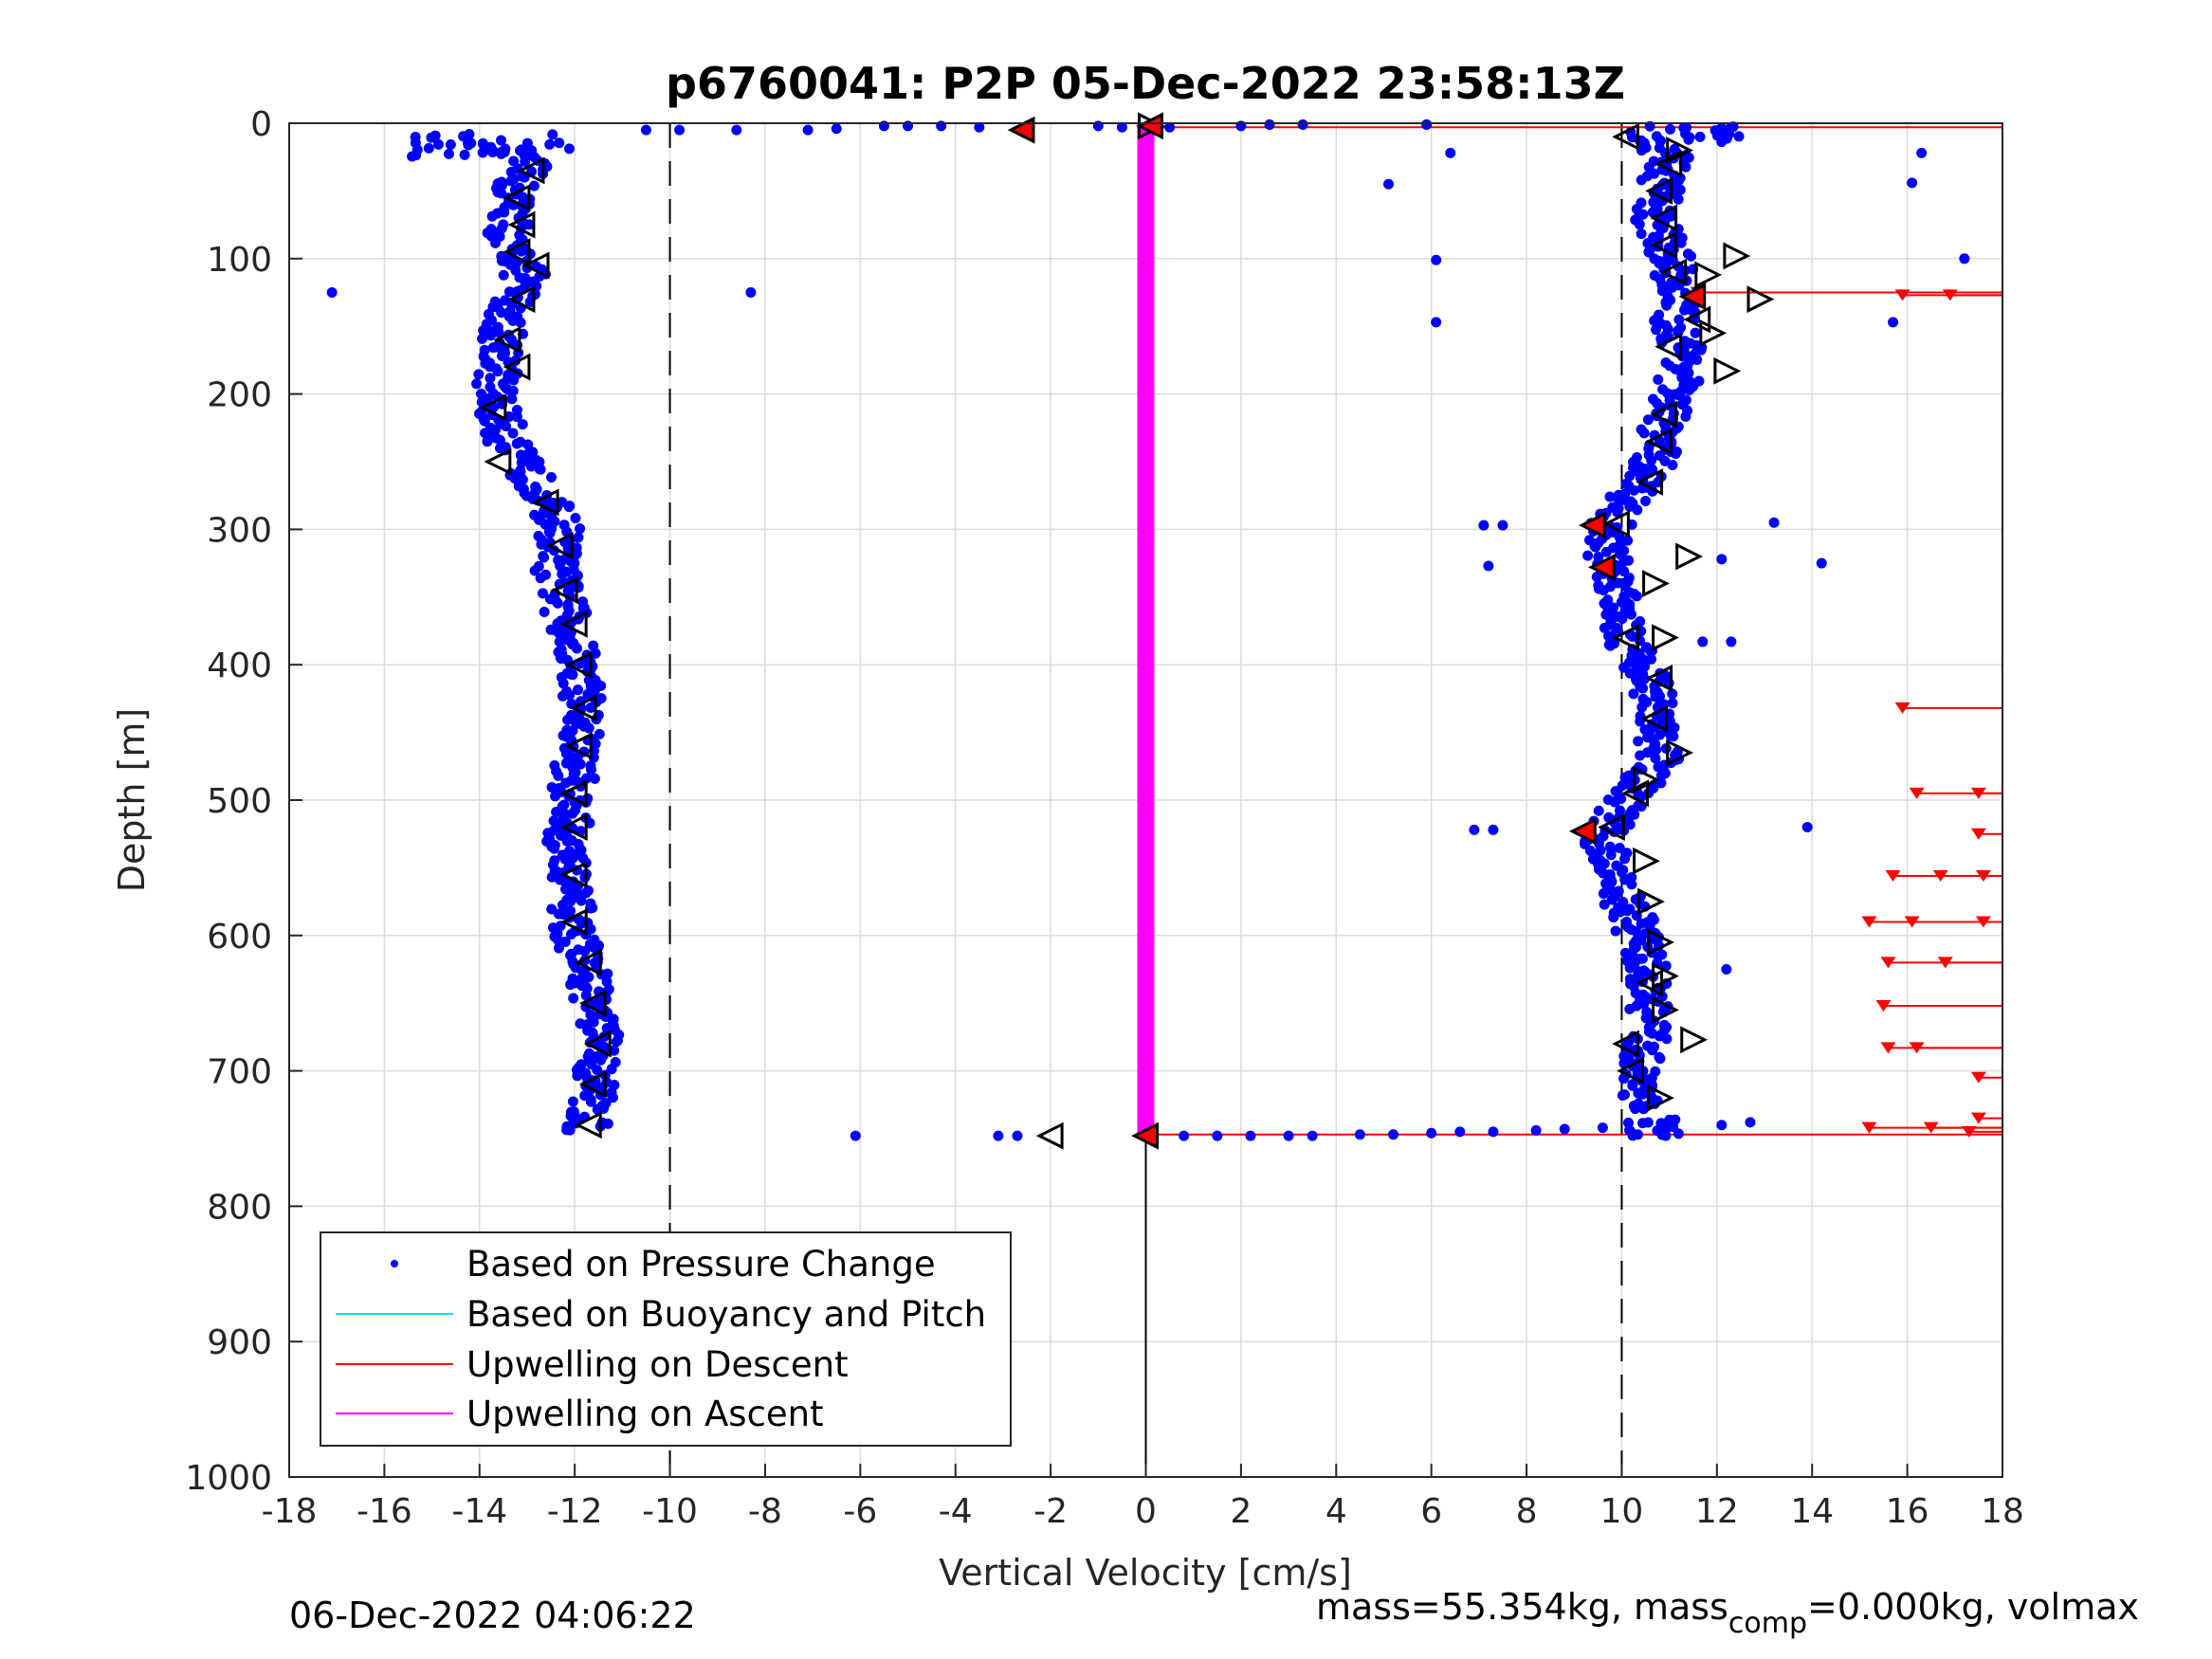  What do you see at coordinates (1717, 1511) in the screenshot?
I see `x-tick-label: 12` at bounding box center [1717, 1511].